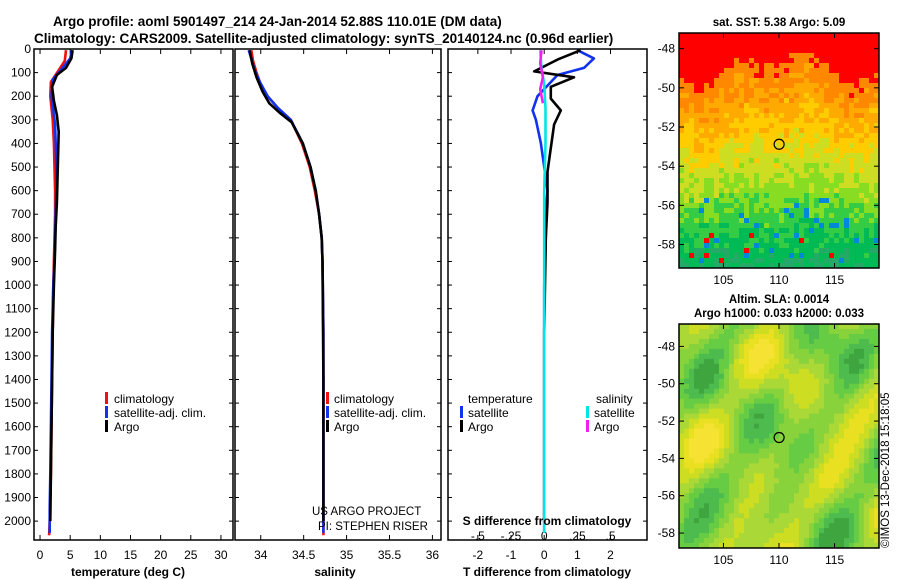  I want to click on x-tick-label: 10, so click(101, 555).